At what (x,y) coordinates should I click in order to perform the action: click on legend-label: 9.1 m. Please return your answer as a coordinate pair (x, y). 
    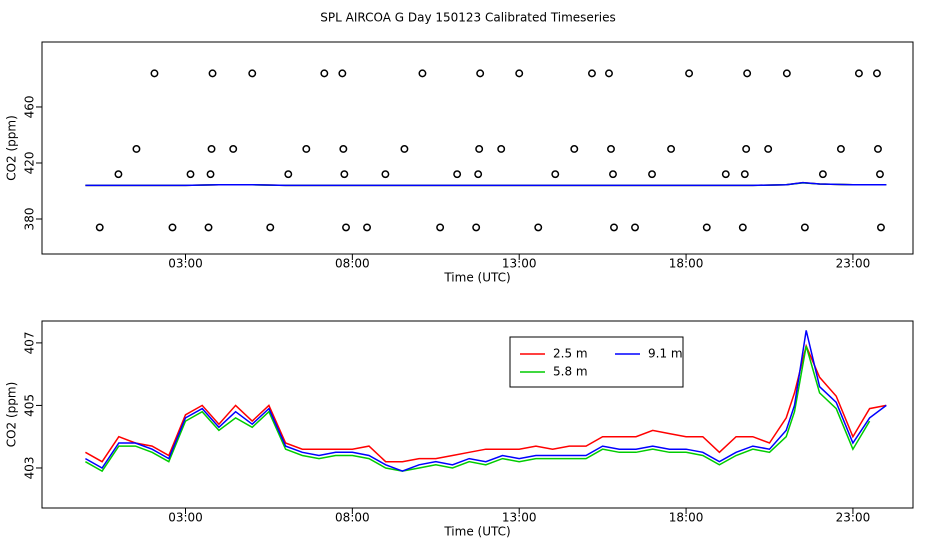
    Looking at the image, I should click on (665, 354).